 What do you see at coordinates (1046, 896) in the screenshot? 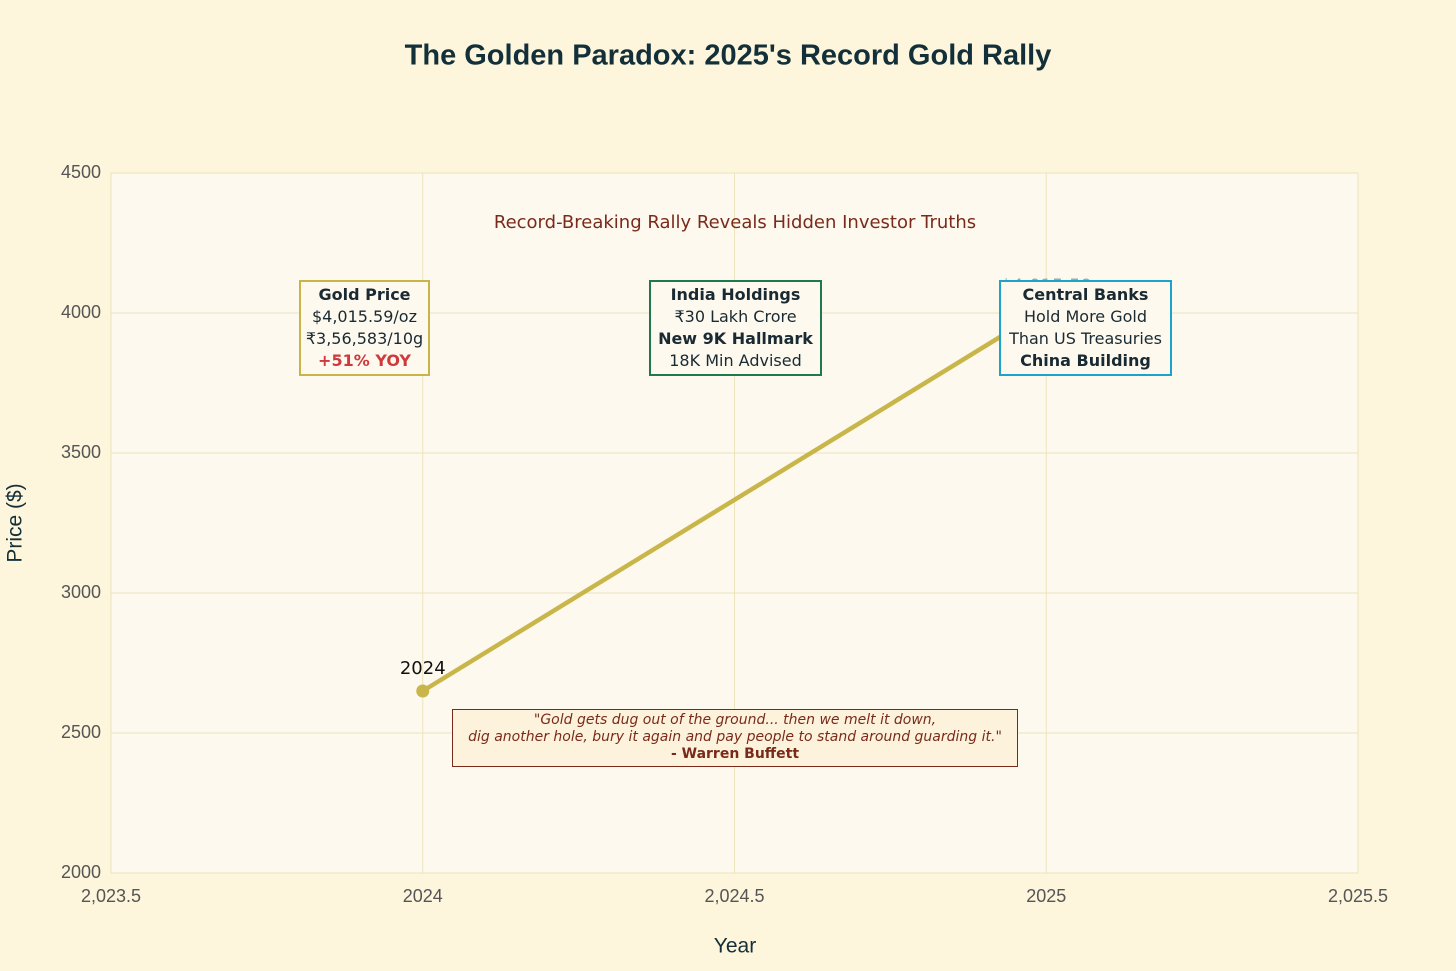
I see `x-tick-label: 2025` at bounding box center [1046, 896].